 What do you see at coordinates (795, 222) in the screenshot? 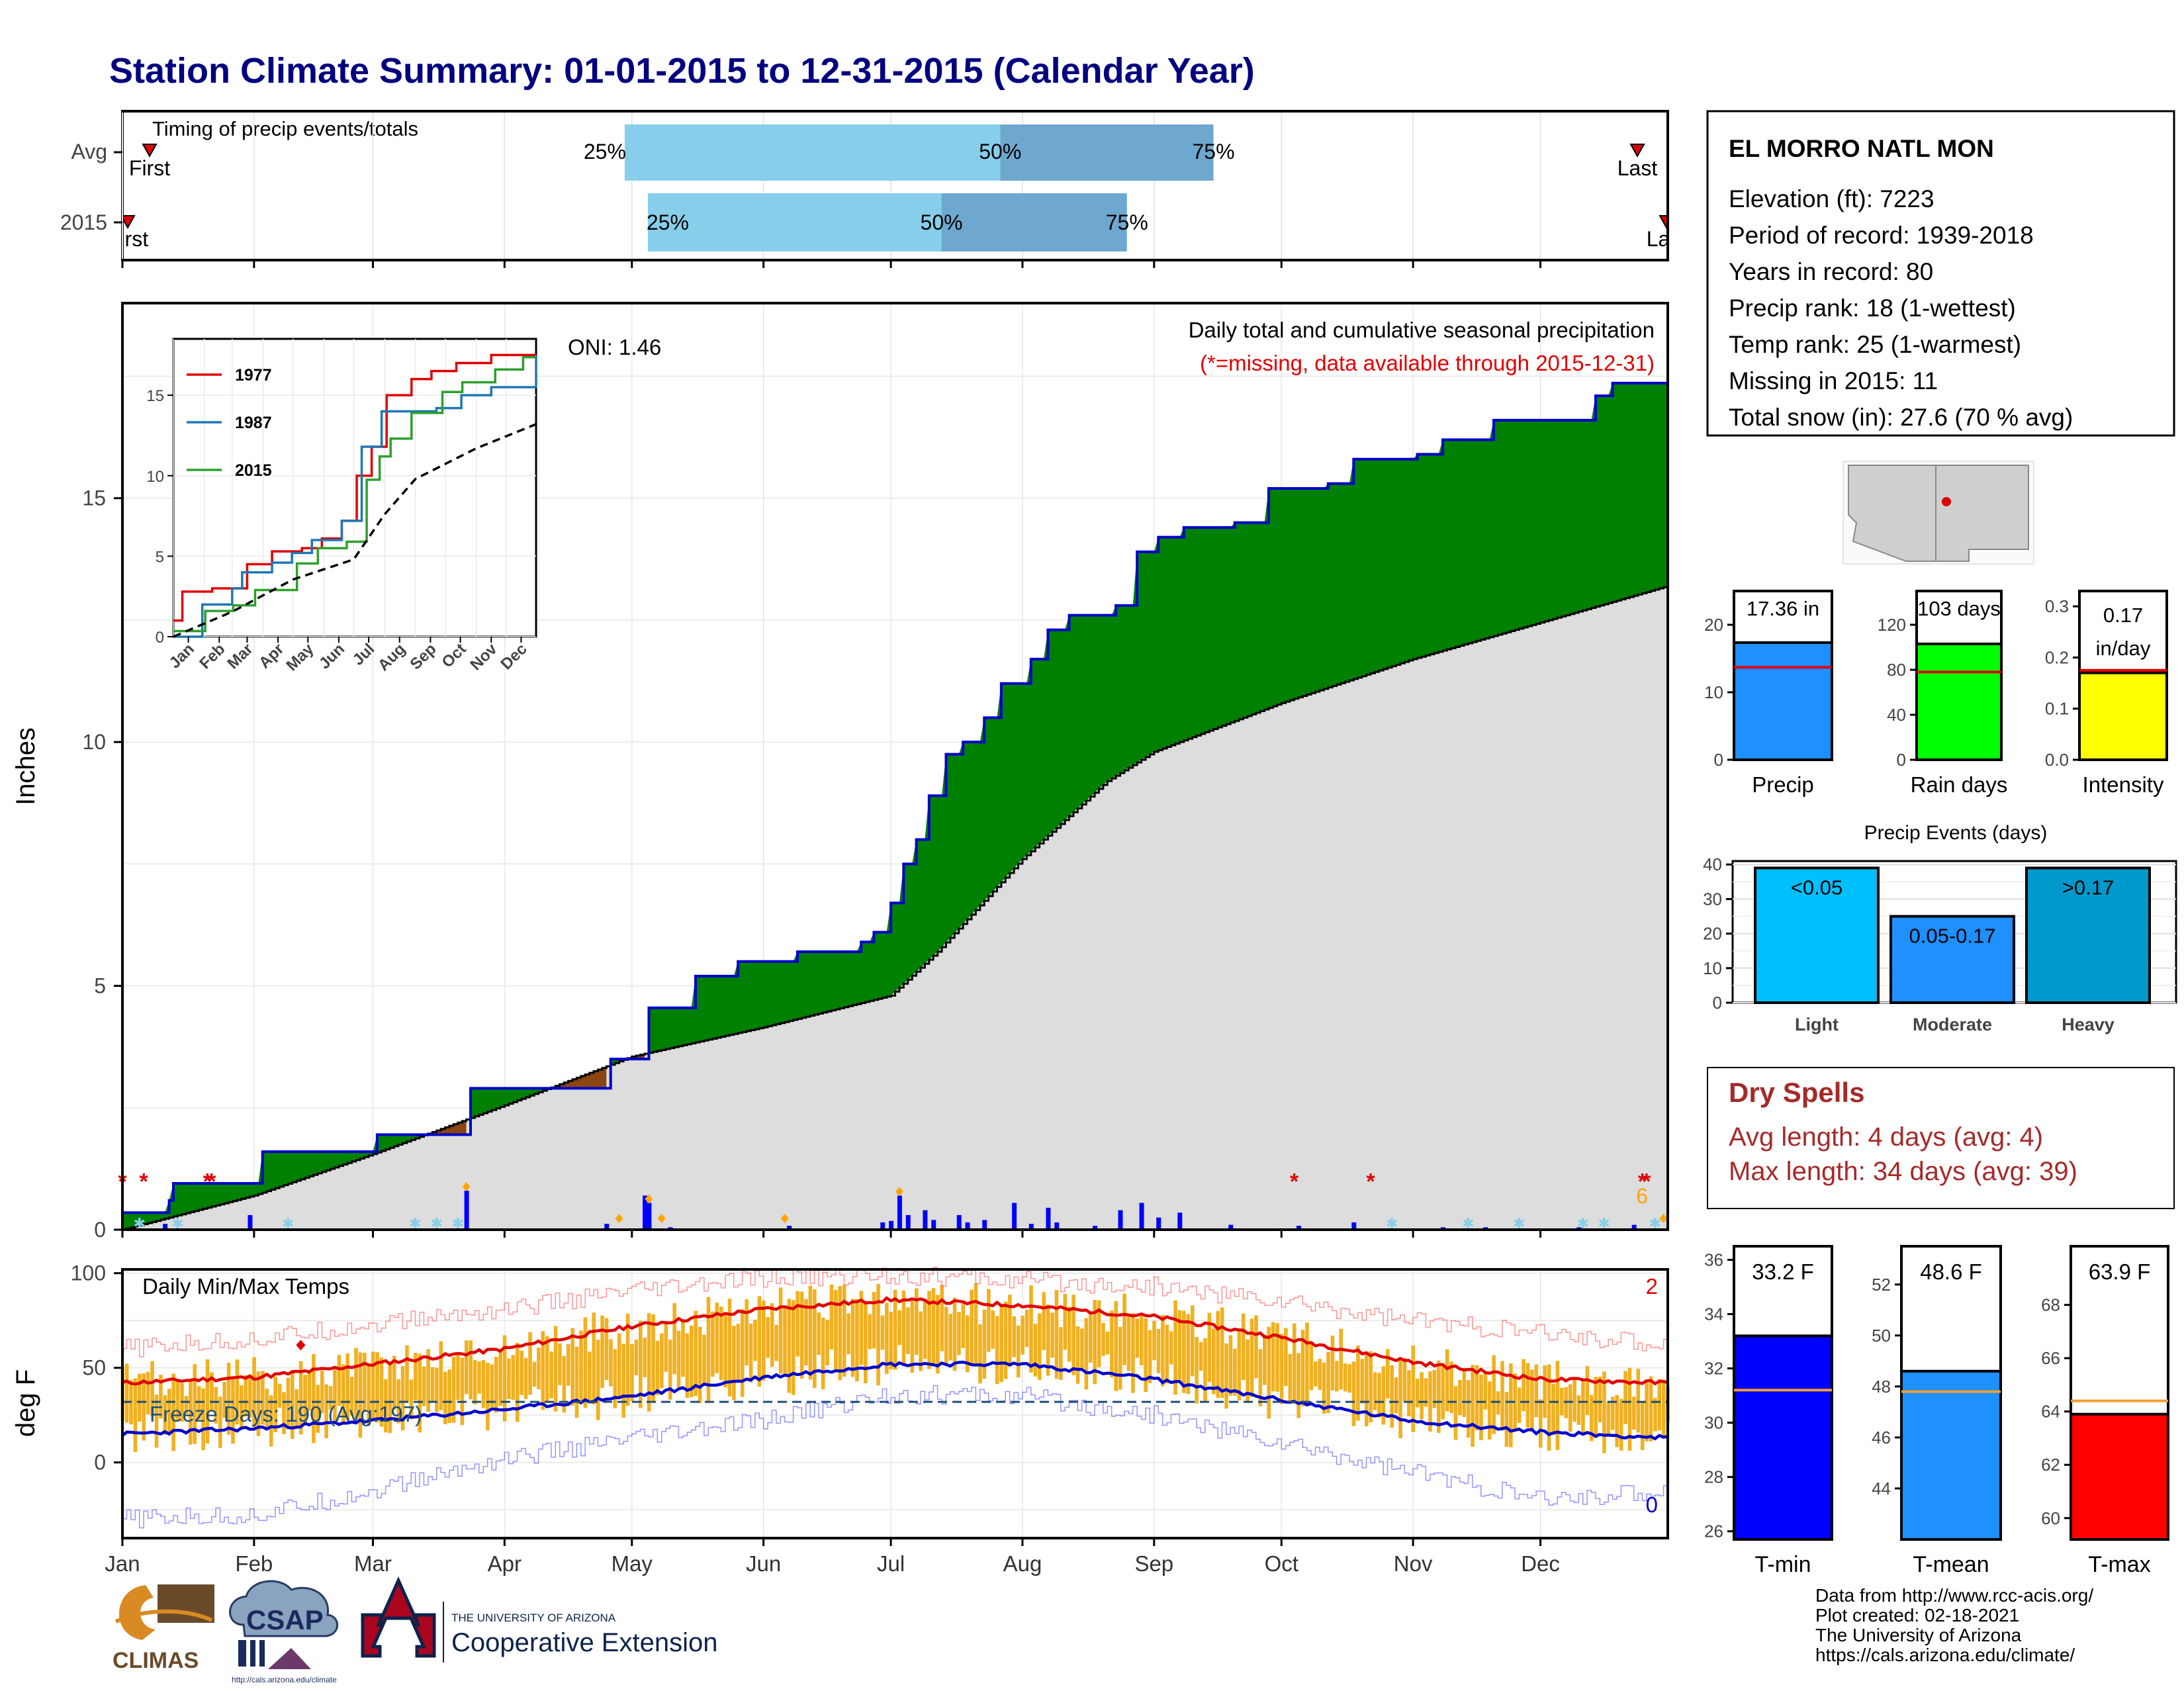
I see `timing-bar-q1-q2` at bounding box center [795, 222].